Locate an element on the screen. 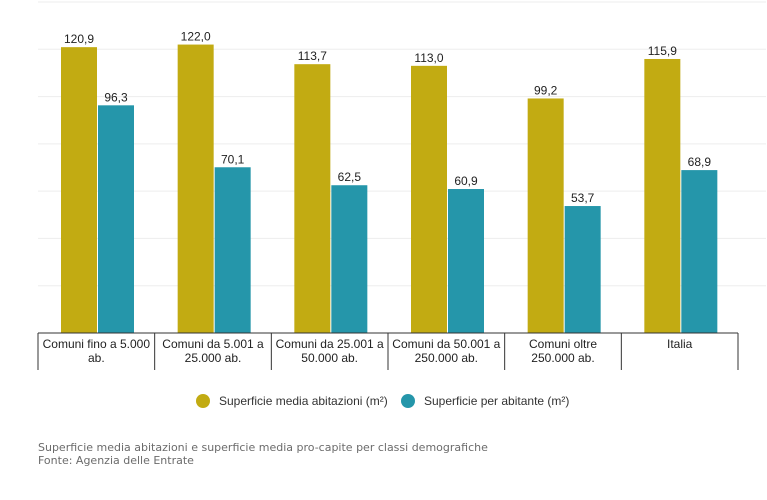  category-label-1: Comuni fino a 5.000 ab. is located at coordinates (97, 351).